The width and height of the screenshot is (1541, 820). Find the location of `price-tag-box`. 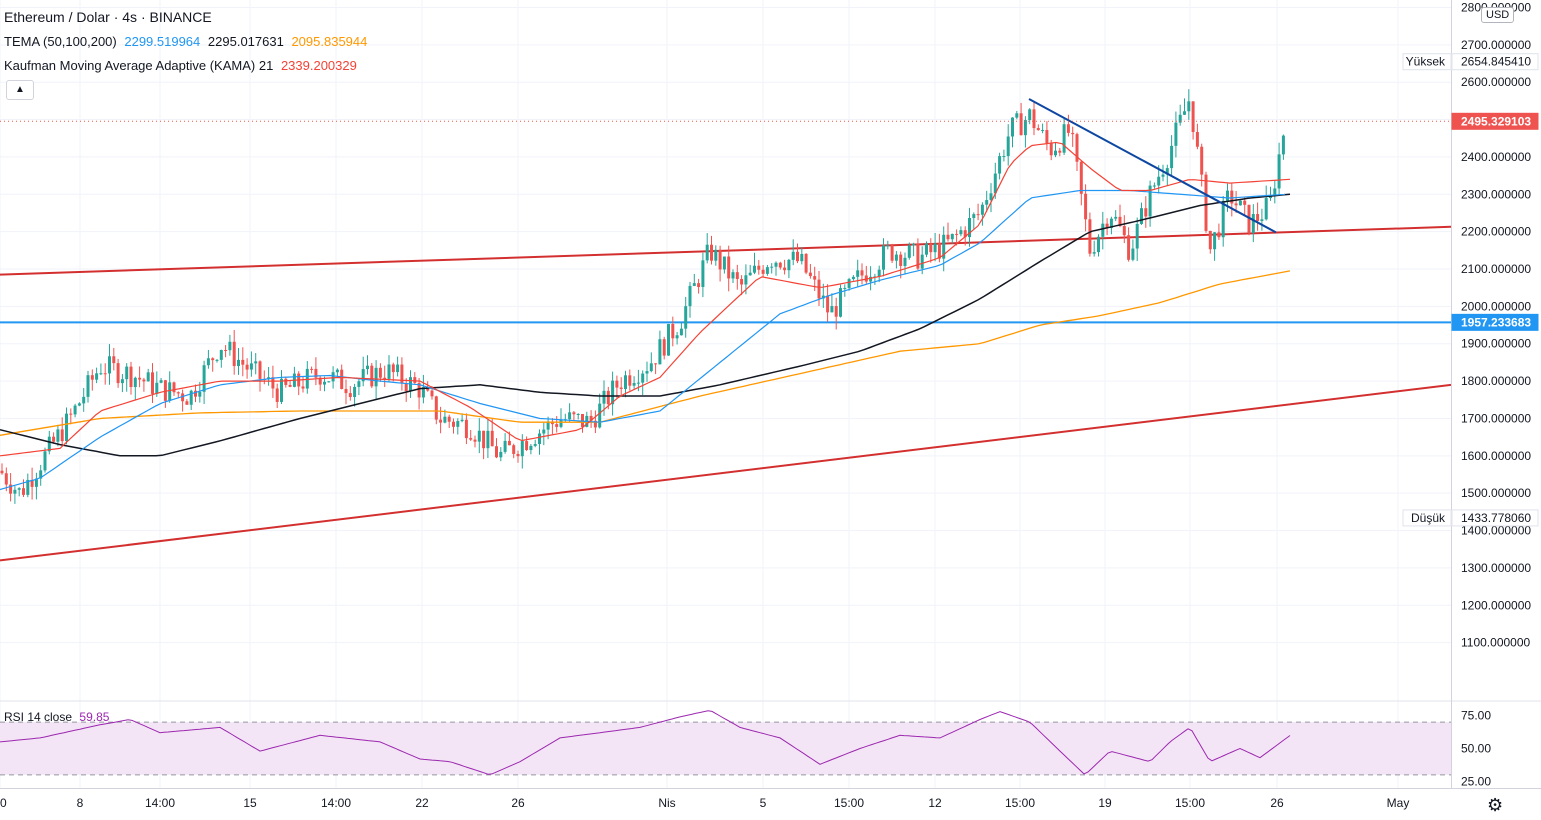

price-tag-box is located at coordinates (1495, 322).